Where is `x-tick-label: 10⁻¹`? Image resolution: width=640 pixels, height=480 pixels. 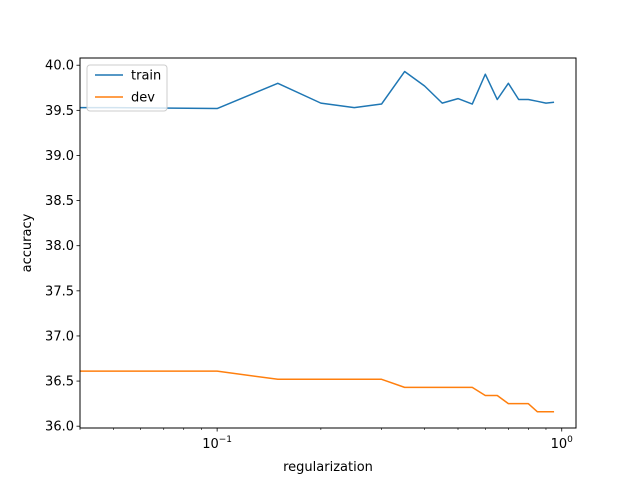 x-tick-label: 10⁻¹ is located at coordinates (217, 443).